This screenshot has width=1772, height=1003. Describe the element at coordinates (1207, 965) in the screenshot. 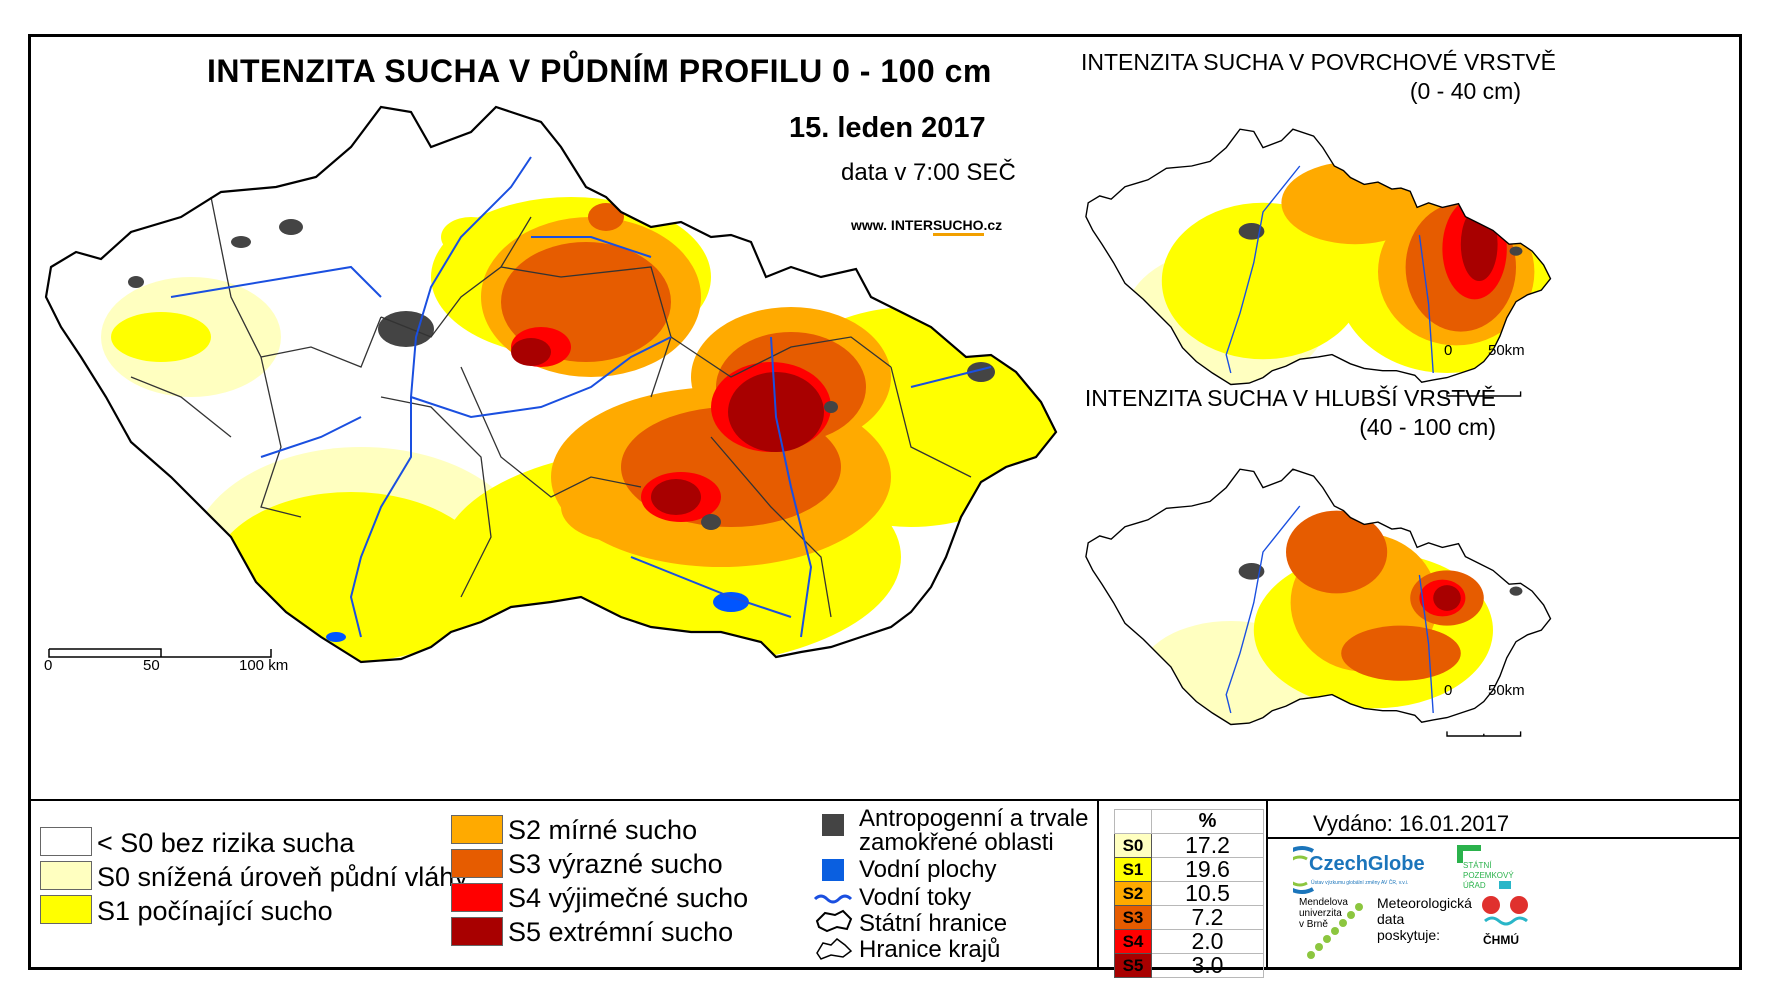

I see `stats-value: 3.0` at that location.